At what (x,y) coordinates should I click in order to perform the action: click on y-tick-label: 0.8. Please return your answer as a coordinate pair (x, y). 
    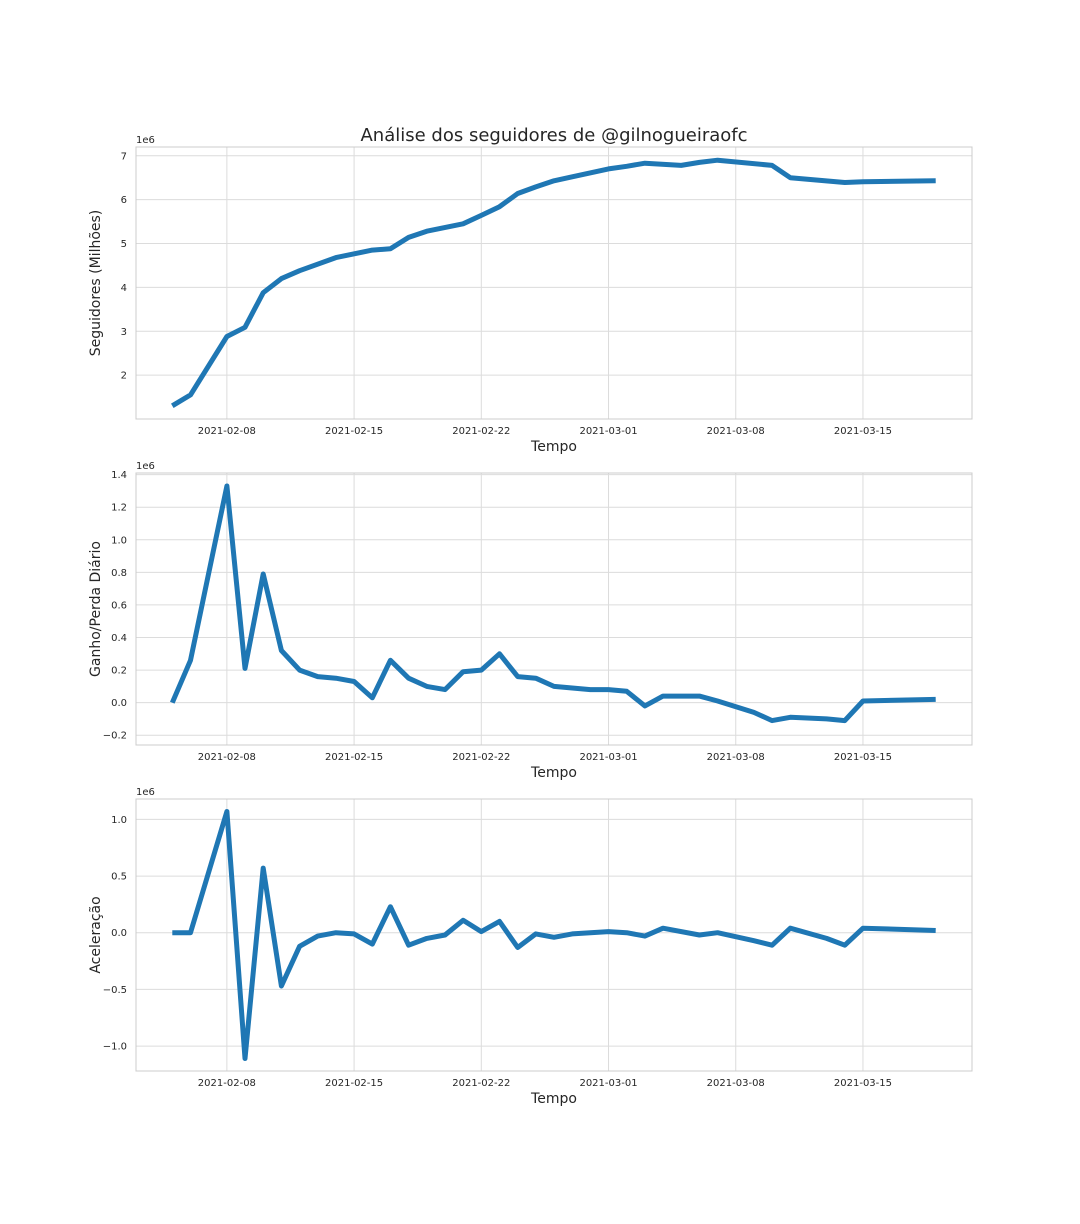
    Looking at the image, I should click on (119, 573).